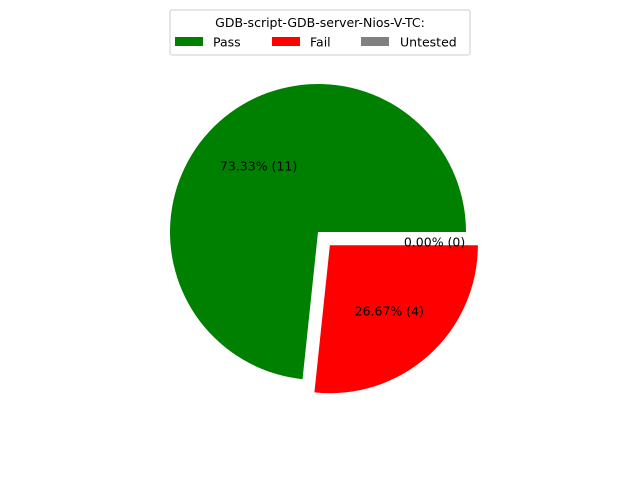 Image resolution: width=640 pixels, height=480 pixels. I want to click on legend-swatch-pass, so click(189, 41).